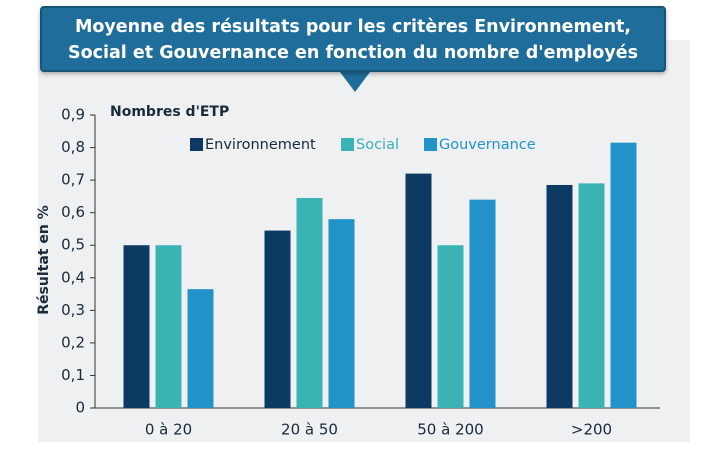 The width and height of the screenshot is (702, 450). What do you see at coordinates (168, 430) in the screenshot?
I see `x-tick-label: 0 à 20` at bounding box center [168, 430].